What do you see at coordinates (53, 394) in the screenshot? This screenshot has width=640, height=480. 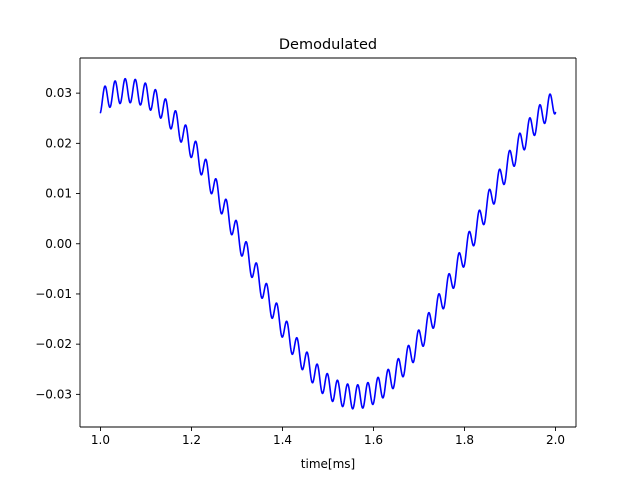 I see `y-tick-label: −0.03` at bounding box center [53, 394].